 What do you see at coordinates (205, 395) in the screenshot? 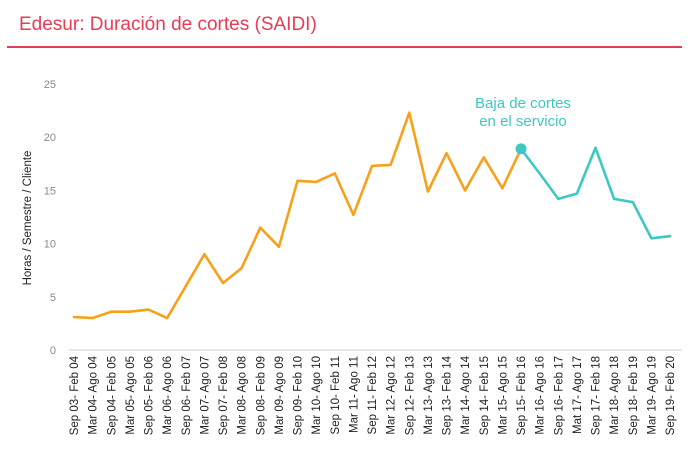
I see `x-tick-label: Mar 07- Ago 07` at bounding box center [205, 395].